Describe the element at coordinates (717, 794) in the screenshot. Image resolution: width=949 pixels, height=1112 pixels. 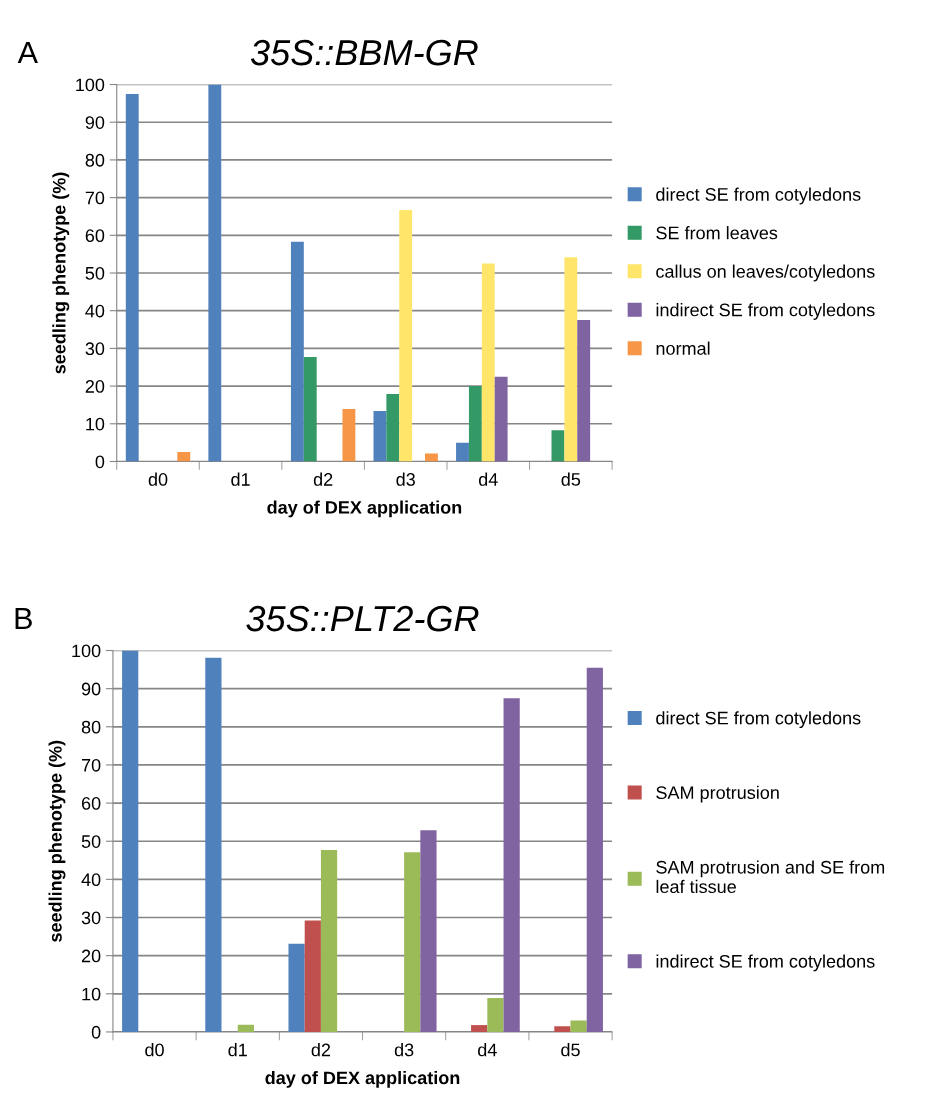
I see `legend-label: SAM protrusion` at that location.